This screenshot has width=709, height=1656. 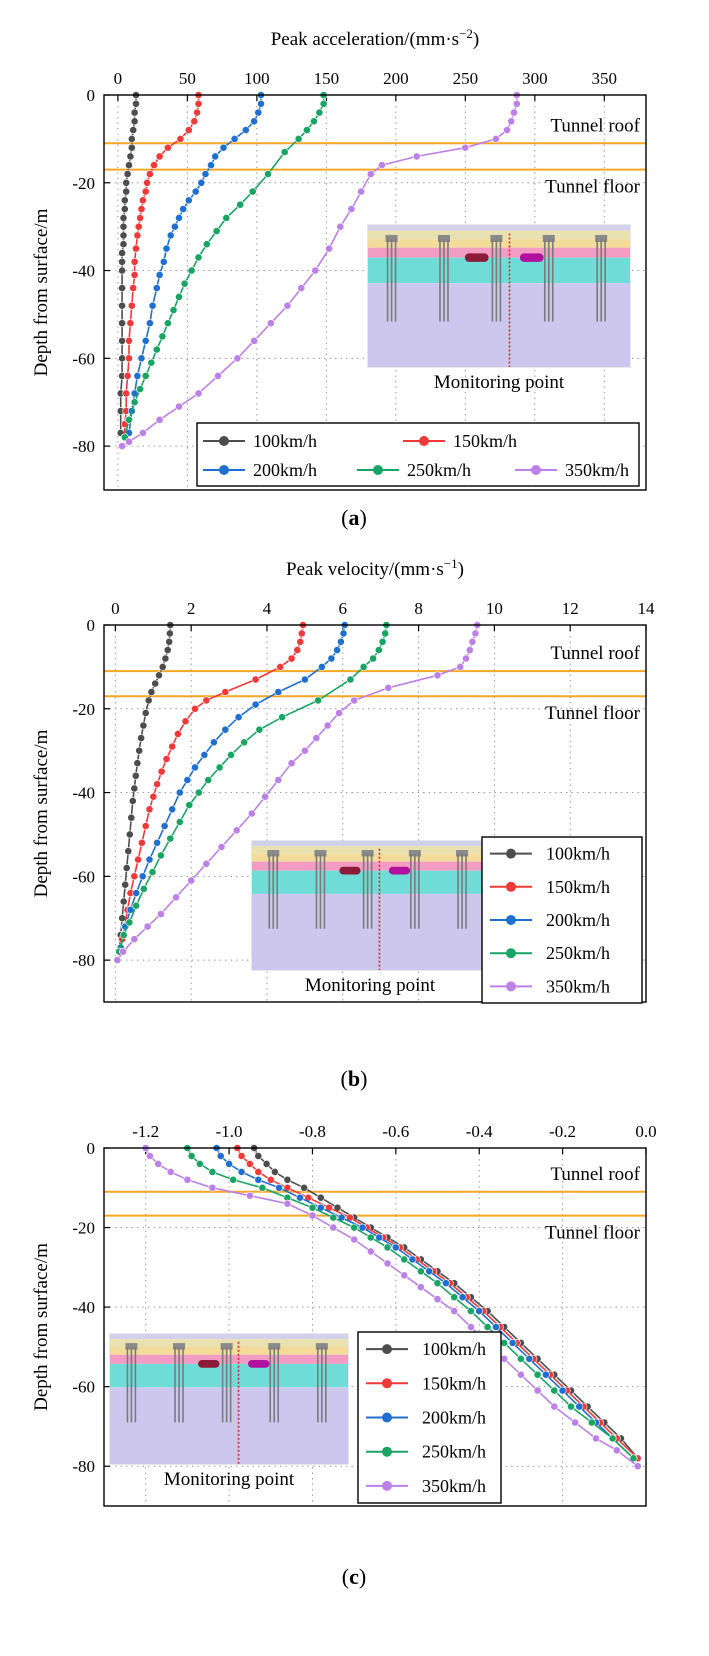 What do you see at coordinates (595, 653) in the screenshot?
I see `tunnel-roof-label: Tunnel roof` at bounding box center [595, 653].